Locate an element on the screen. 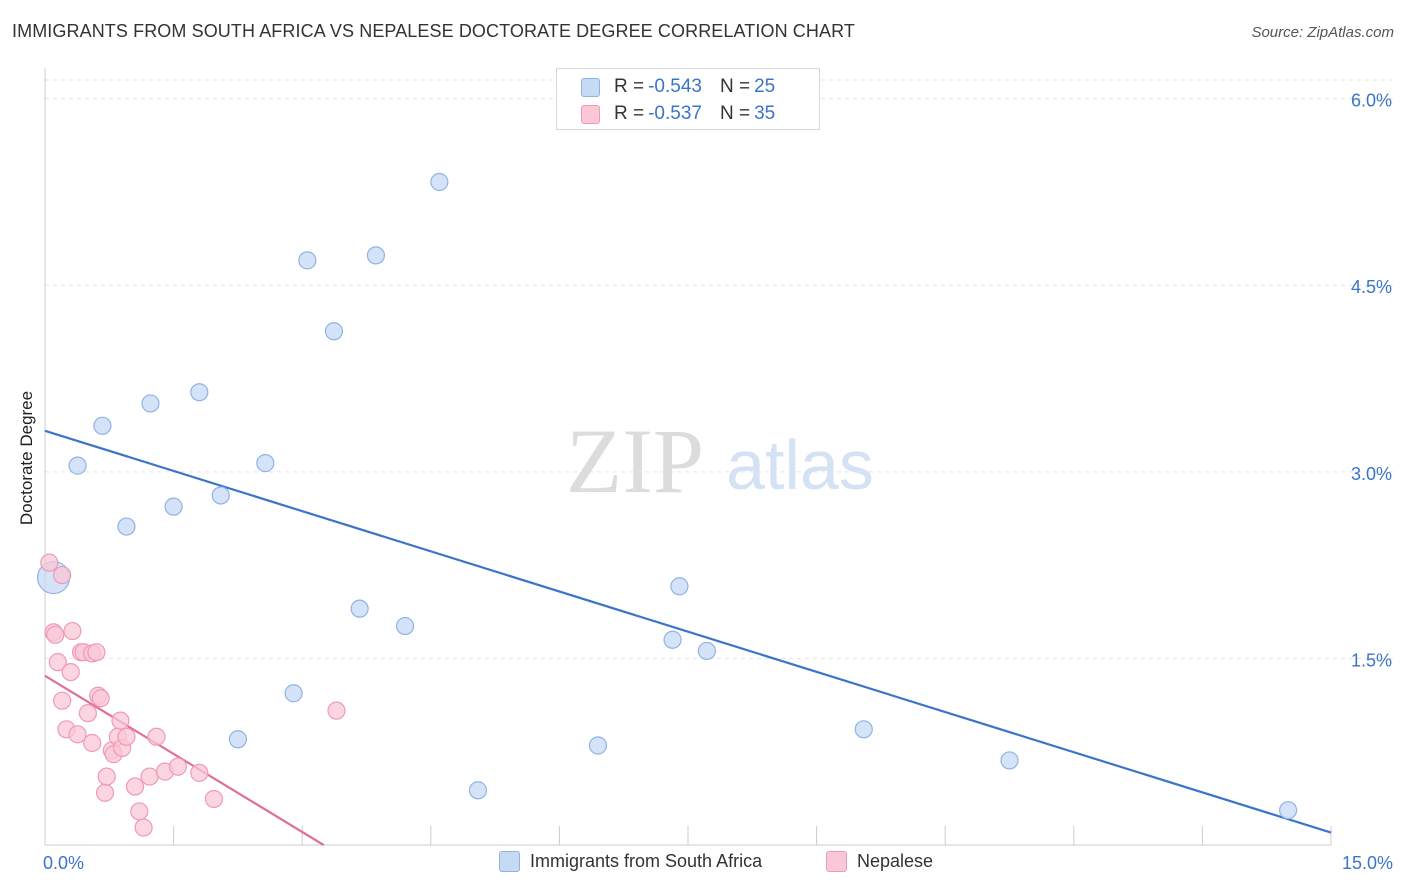  y-tick-label: 6.0% is located at coordinates (1371, 101).